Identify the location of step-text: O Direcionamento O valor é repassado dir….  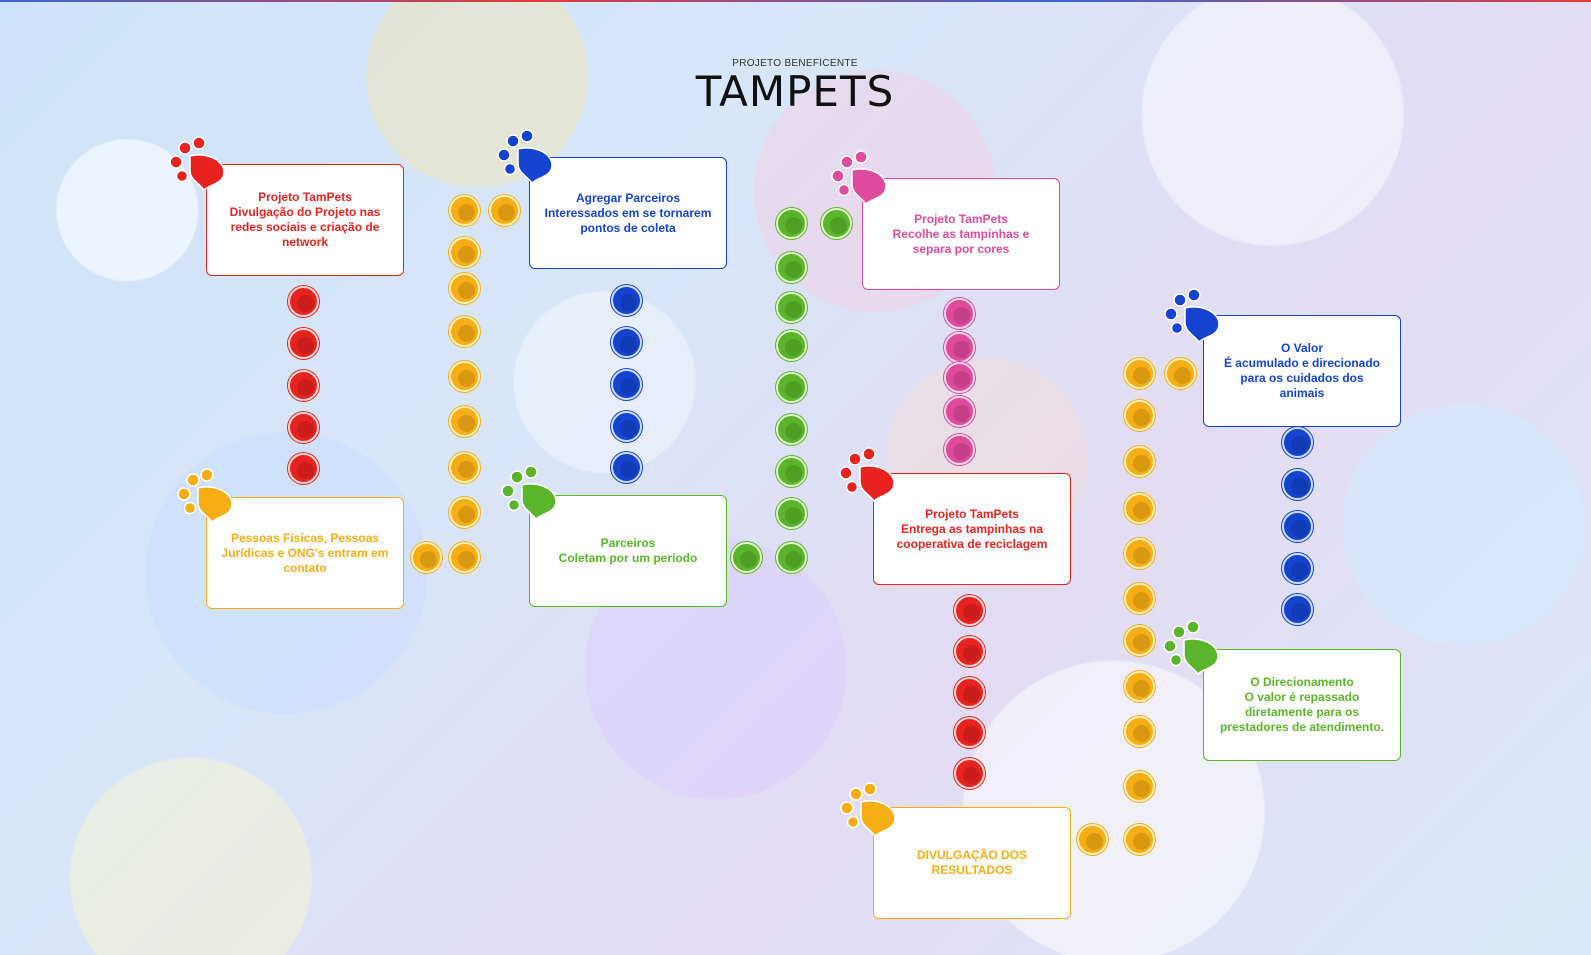
(1302, 704).